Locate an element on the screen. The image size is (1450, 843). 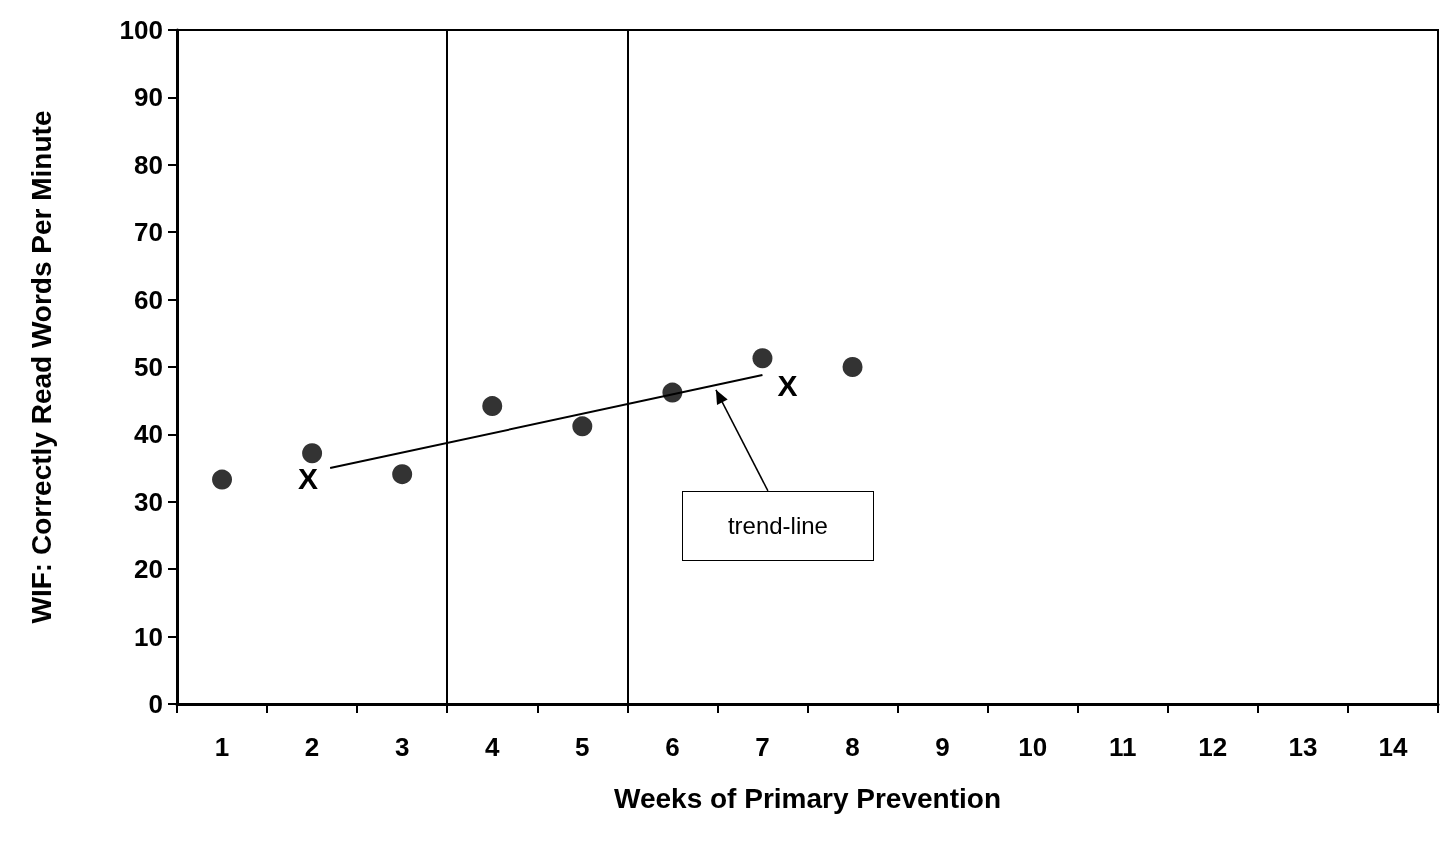
y-axis-title: WIF: Correctly Read Words Per Minute is located at coordinates (41, 367).